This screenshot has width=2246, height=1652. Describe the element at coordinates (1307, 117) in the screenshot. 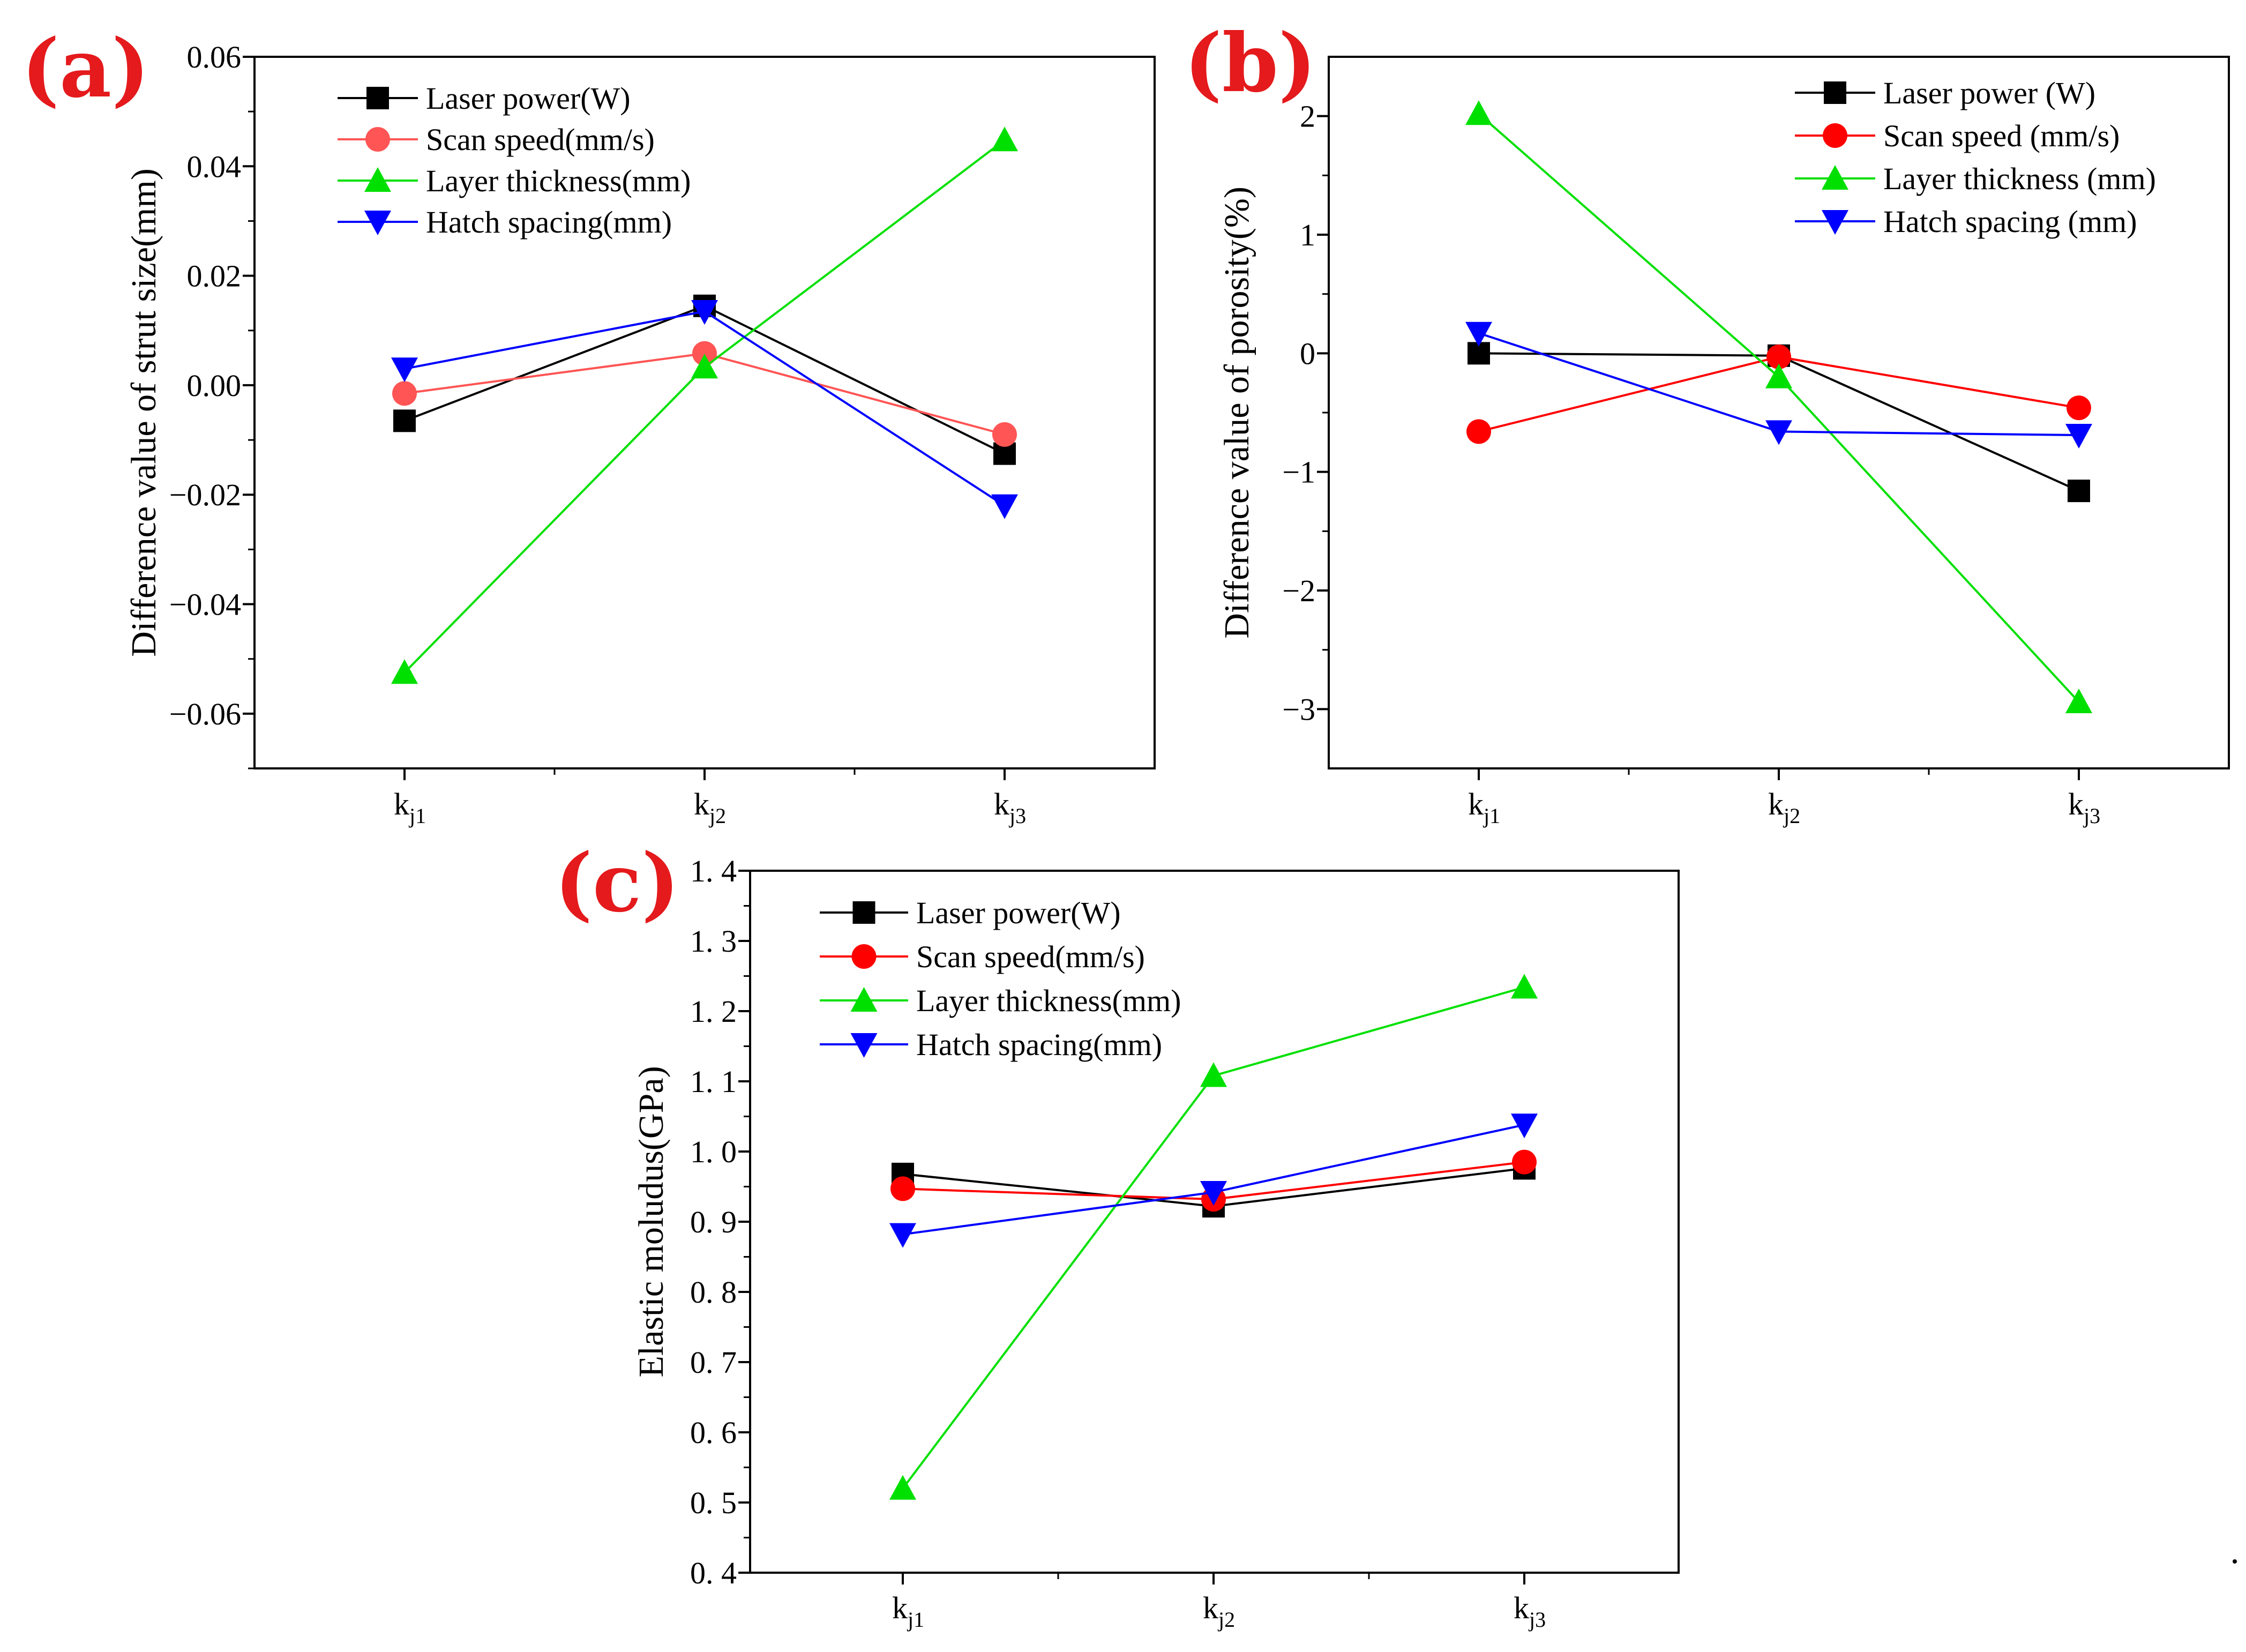

I see `y-tick-label: 2` at that location.